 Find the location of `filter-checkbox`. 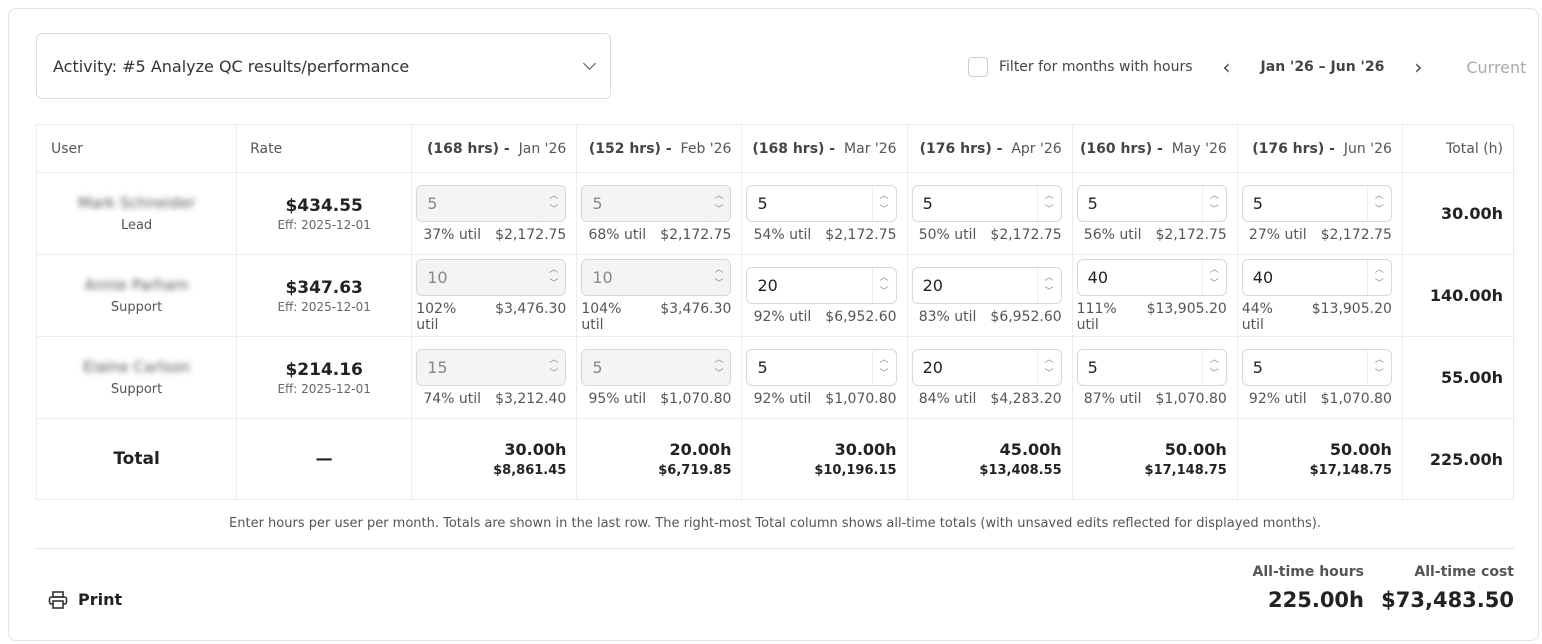

filter-checkbox is located at coordinates (978, 67).